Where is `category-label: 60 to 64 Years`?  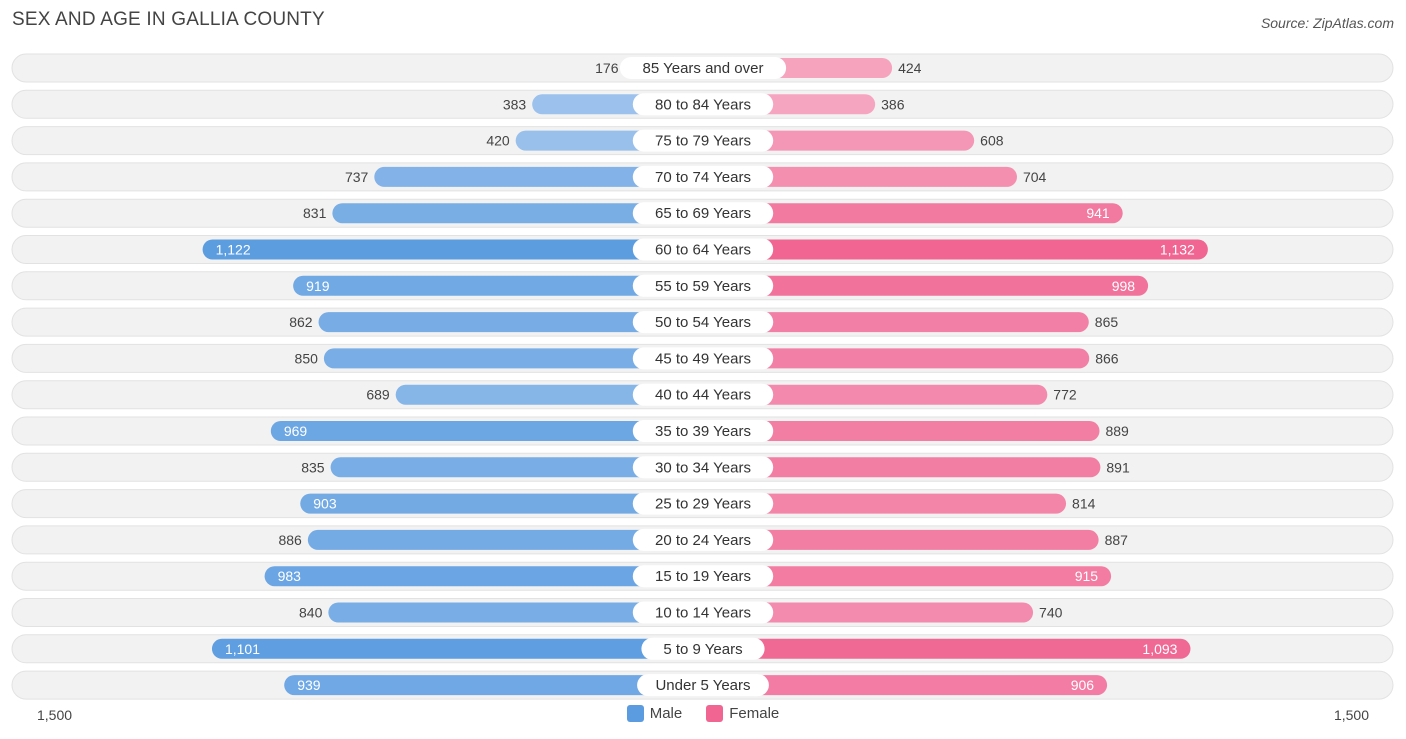
category-label: 60 to 64 Years is located at coordinates (703, 250).